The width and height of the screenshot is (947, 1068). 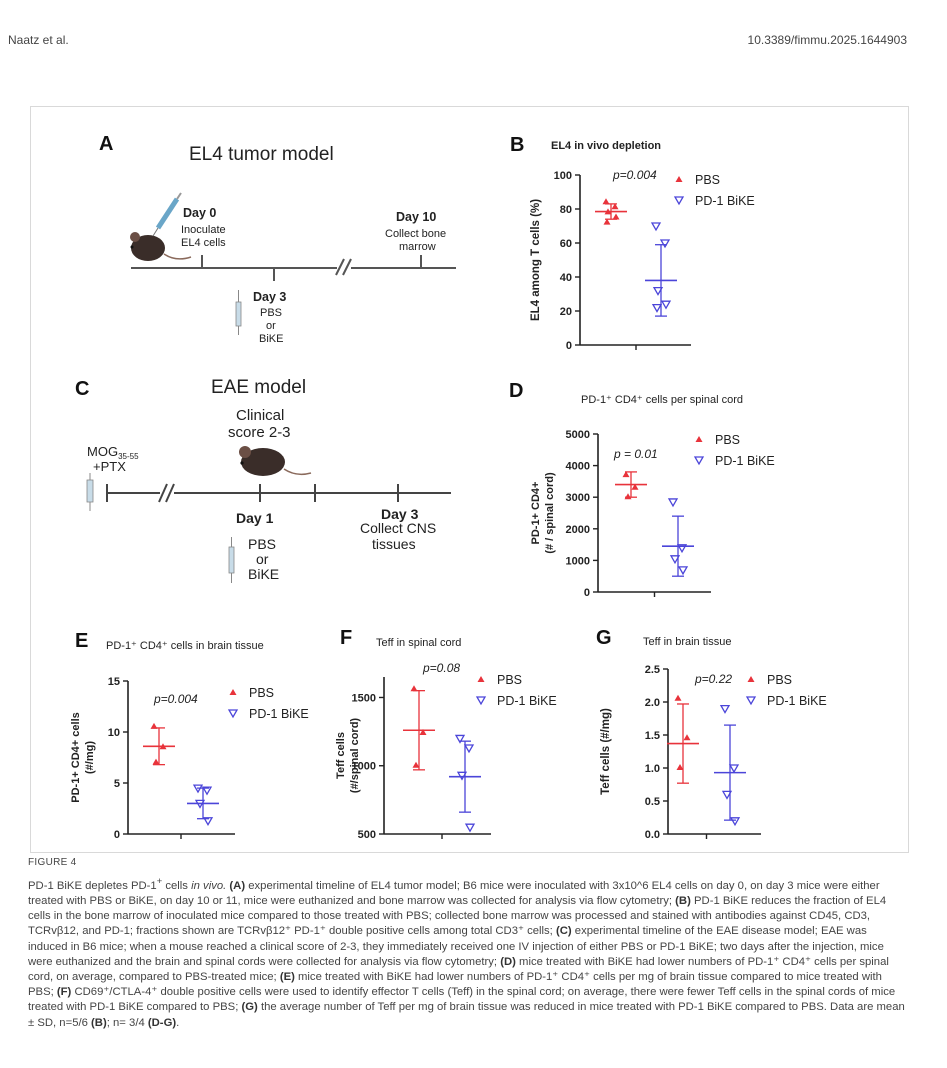 I want to click on day3-title-a: Day 3, so click(x=269, y=297).